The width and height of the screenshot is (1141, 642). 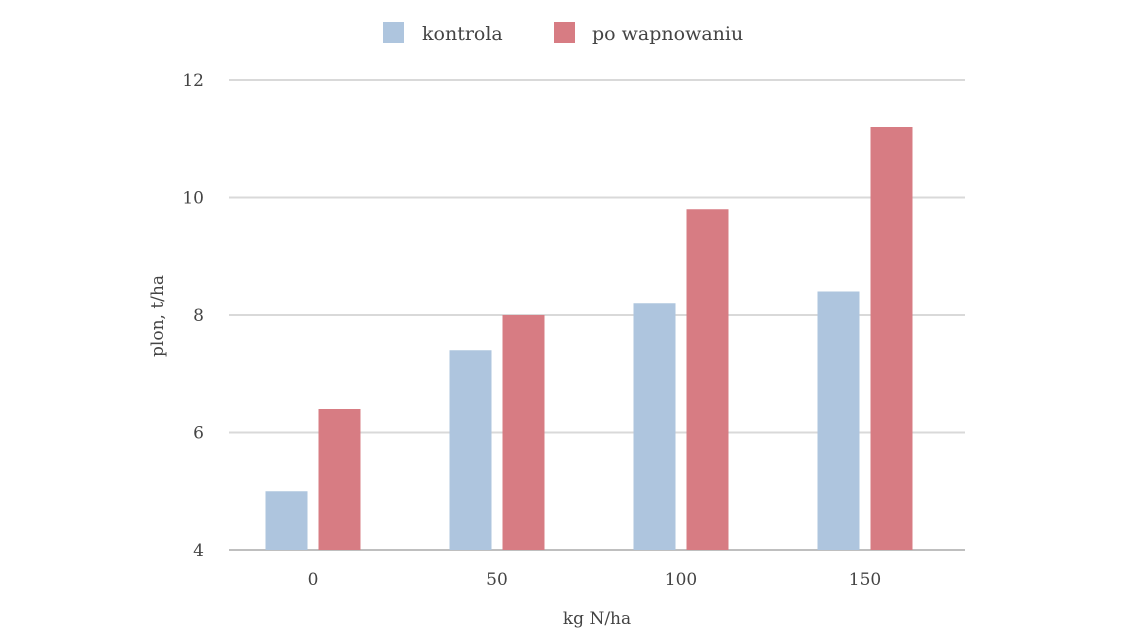 I want to click on legend-swatch-kontrola, so click(x=393, y=32).